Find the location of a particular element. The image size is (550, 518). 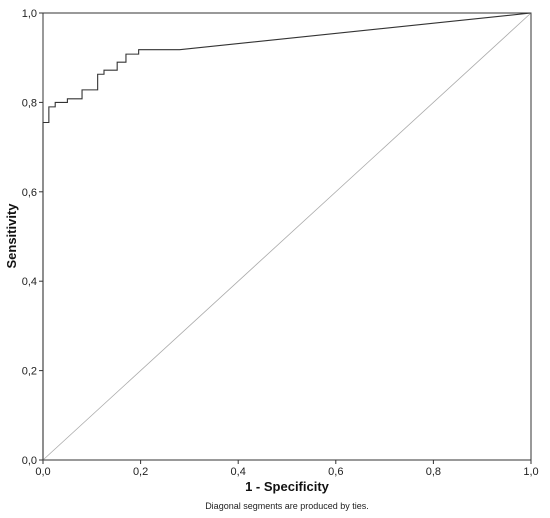

footnote: Diagonal segments are produced by ties. is located at coordinates (287, 506).